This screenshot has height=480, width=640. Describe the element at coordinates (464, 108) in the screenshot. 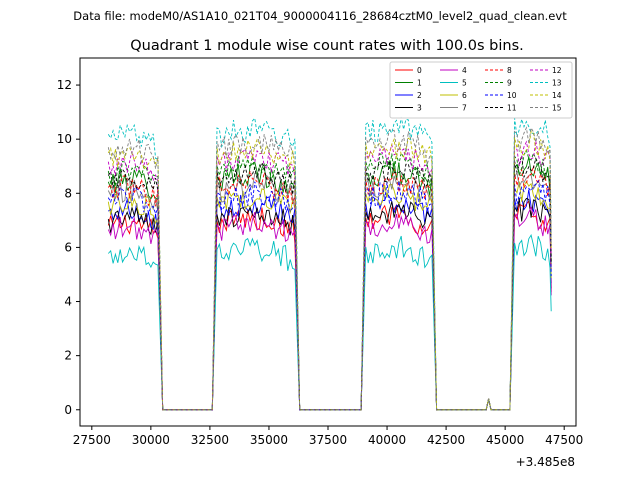

I see `legend-label-7: 7` at that location.